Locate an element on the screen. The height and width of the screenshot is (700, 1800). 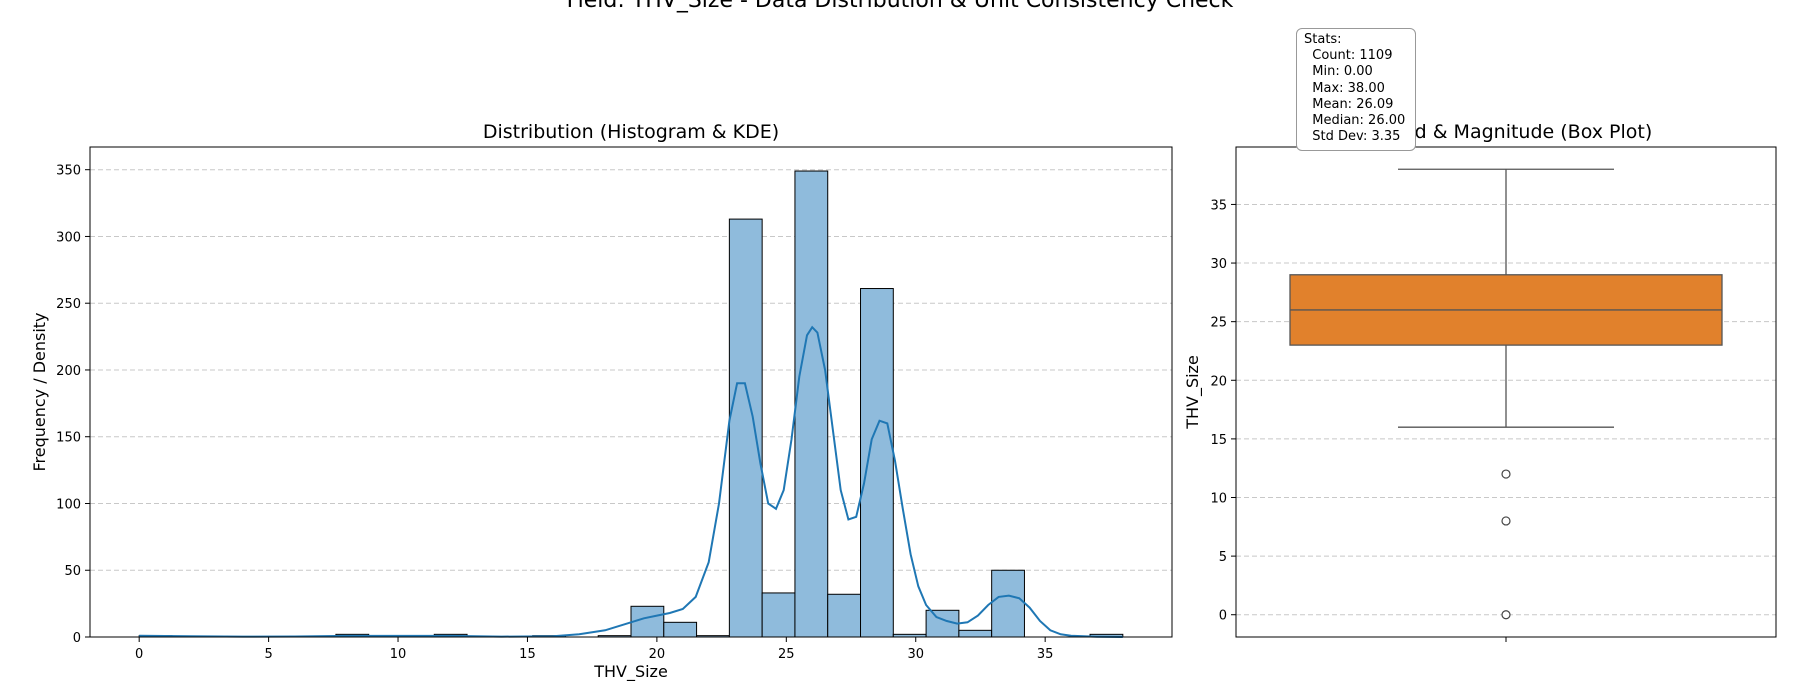
x-tick-label: 20 is located at coordinates (657, 654).